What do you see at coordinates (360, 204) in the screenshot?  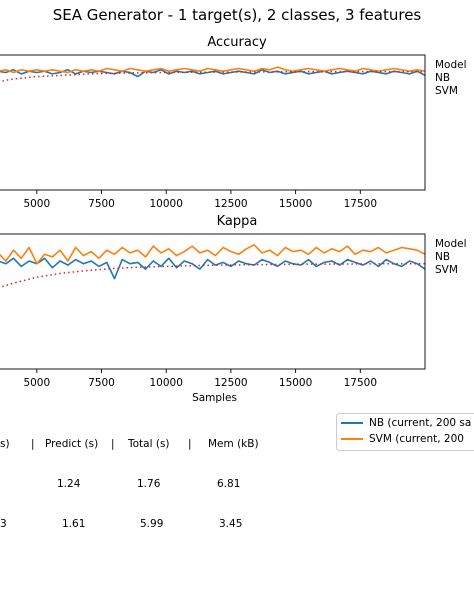 I see `accuracy-x-tick-label: 17500` at bounding box center [360, 204].